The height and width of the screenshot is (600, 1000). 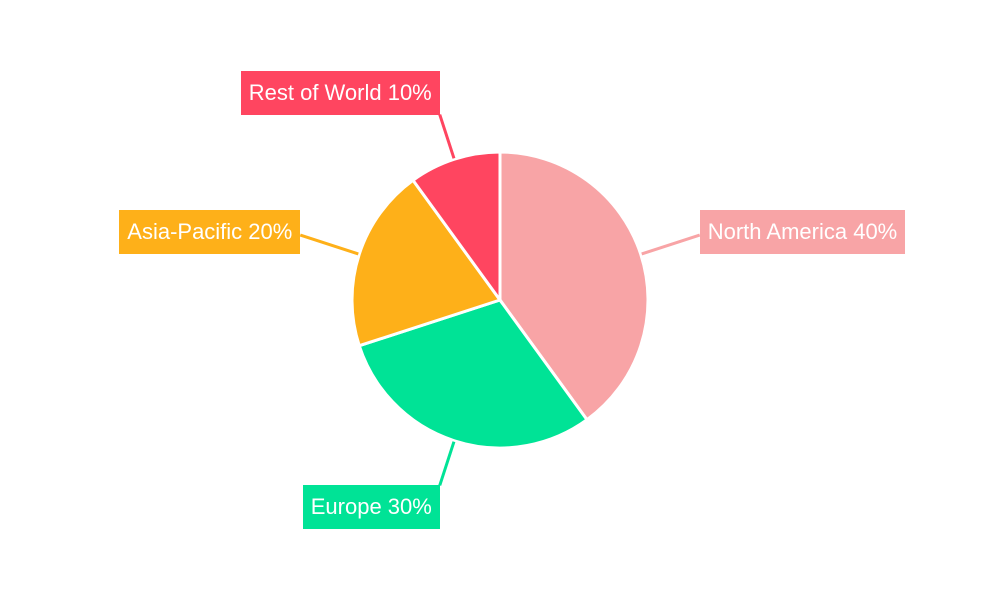 What do you see at coordinates (371, 507) in the screenshot?
I see `slice-label: Europe 30%` at bounding box center [371, 507].